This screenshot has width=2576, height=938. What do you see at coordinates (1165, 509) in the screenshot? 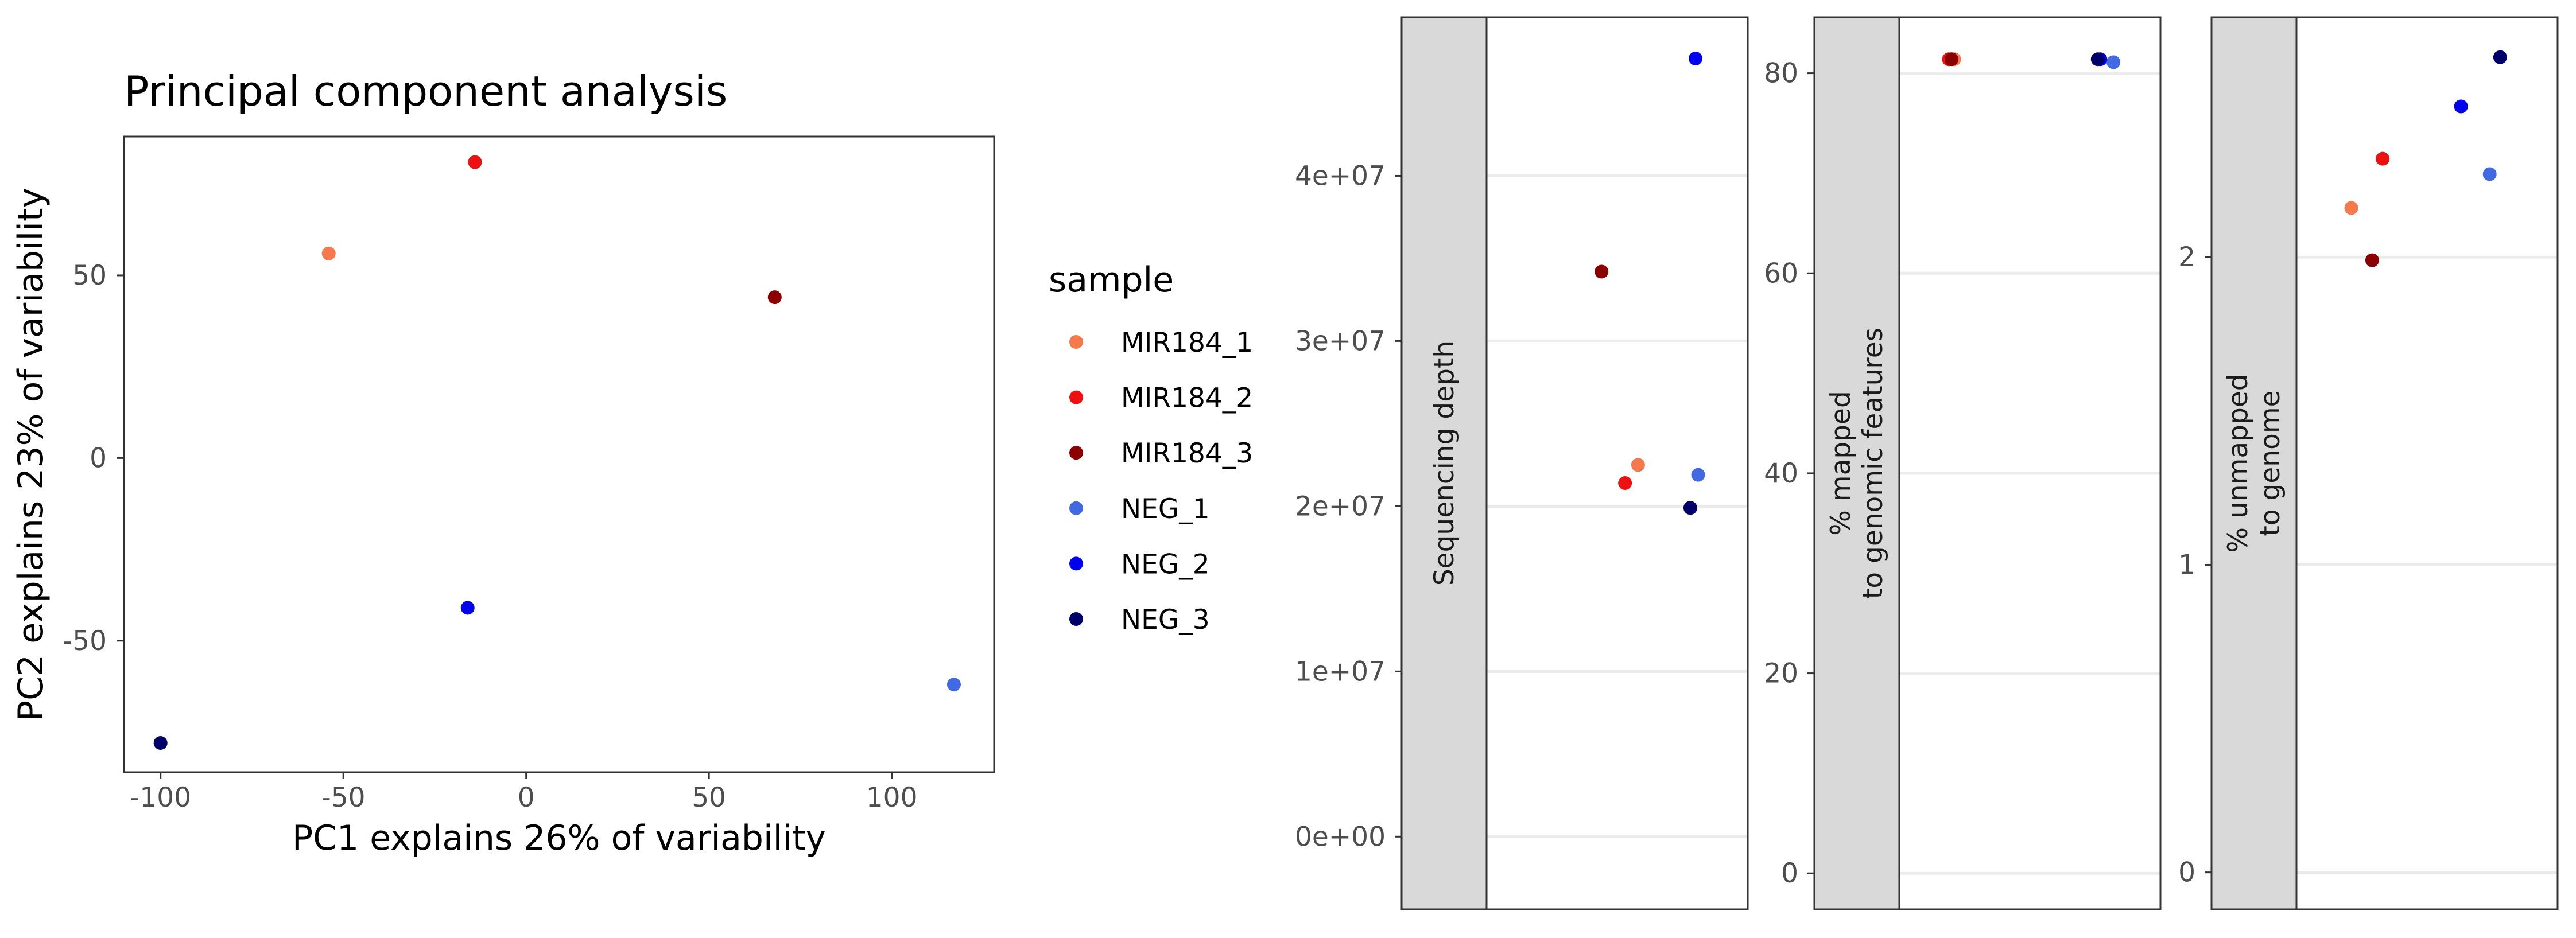
I see `legend-label-neg-1: NEG_1` at bounding box center [1165, 509].